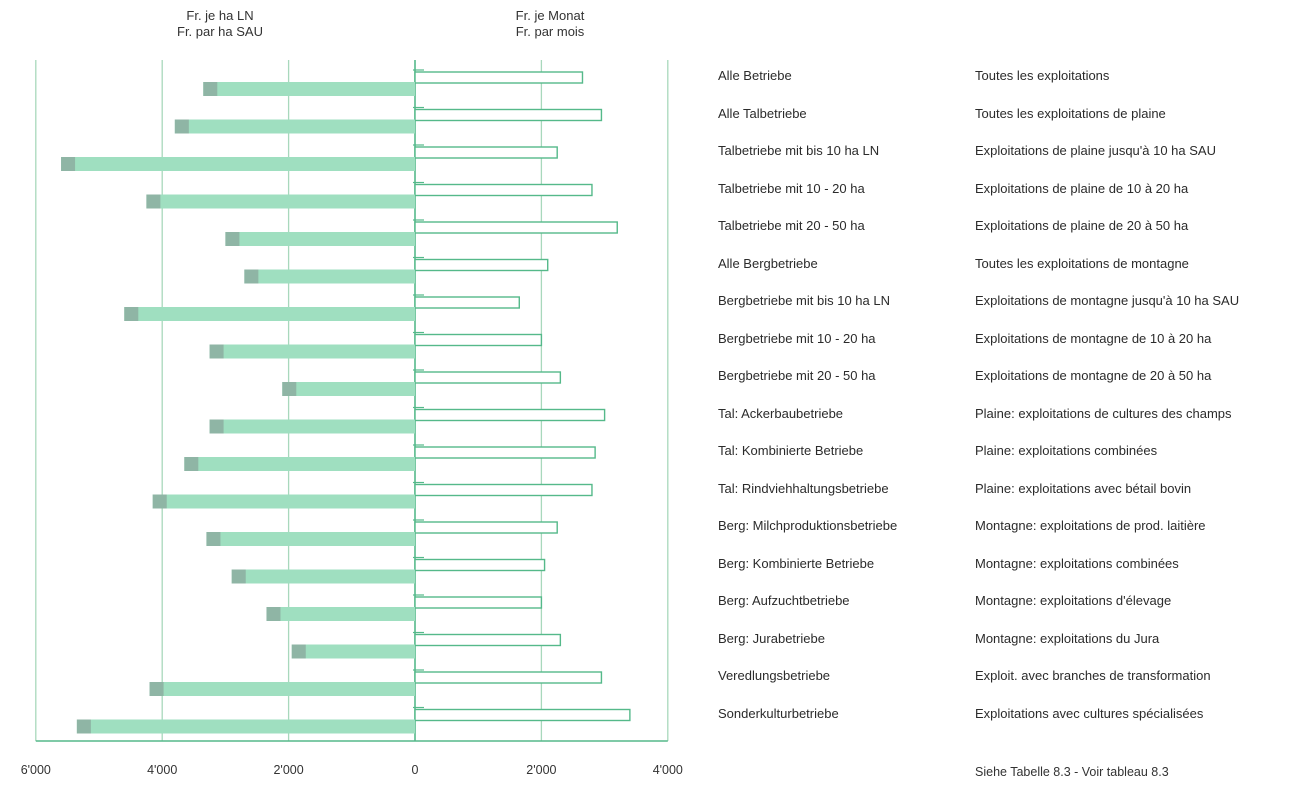 This screenshot has width=1303, height=785. I want to click on label-fr-1: Toutes les exploitations de plaine, so click(1070, 113).